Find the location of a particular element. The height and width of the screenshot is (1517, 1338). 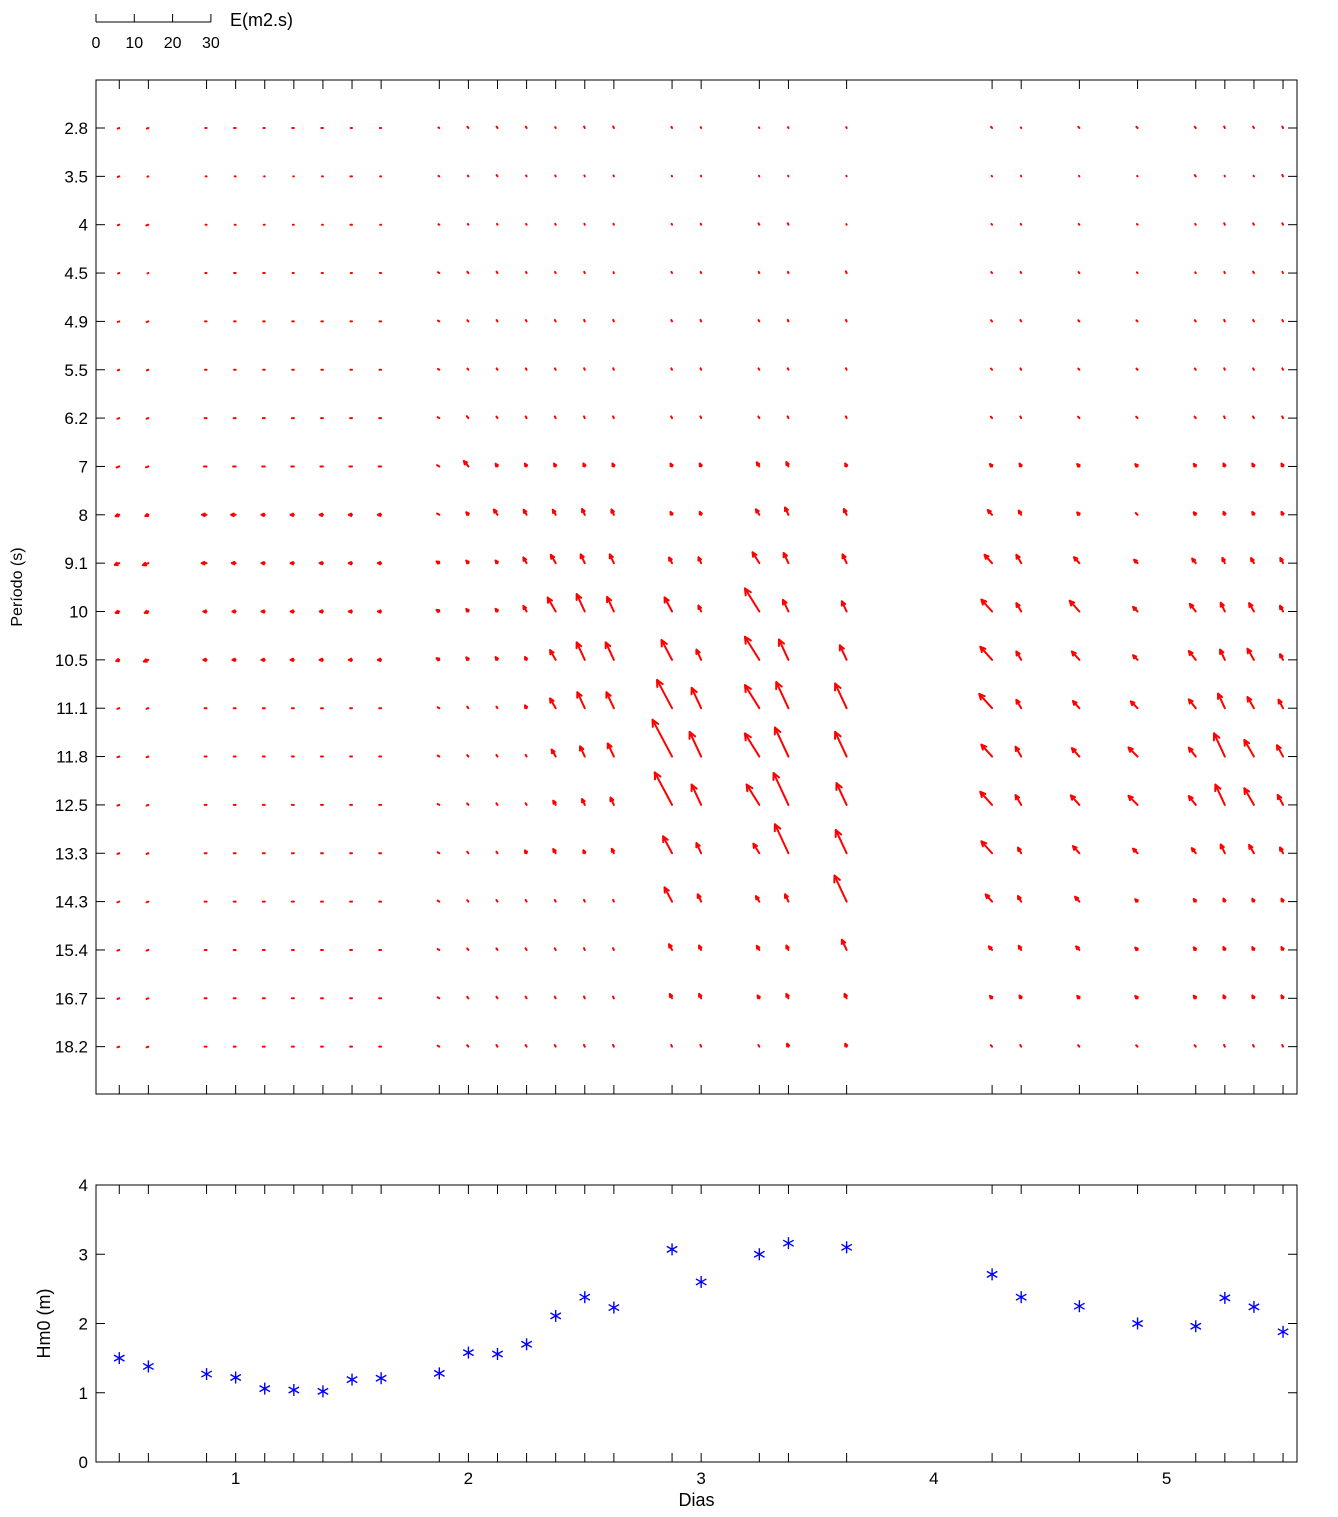

quiver-y-axis-label: Período (s) is located at coordinates (17, 586).